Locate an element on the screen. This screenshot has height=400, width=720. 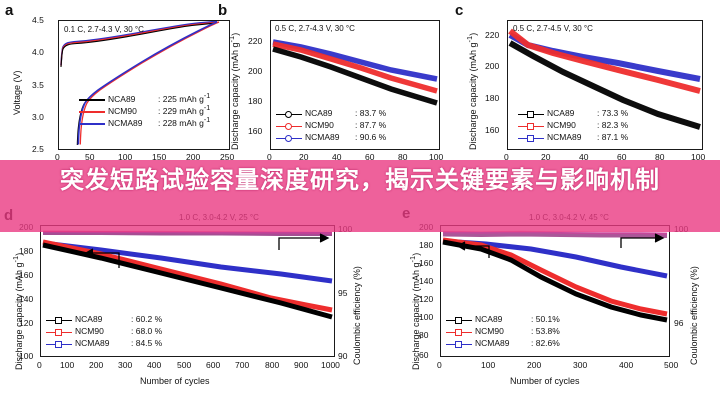
legend-item: NCM90: 68.0 % is located at coordinates (104, 332).